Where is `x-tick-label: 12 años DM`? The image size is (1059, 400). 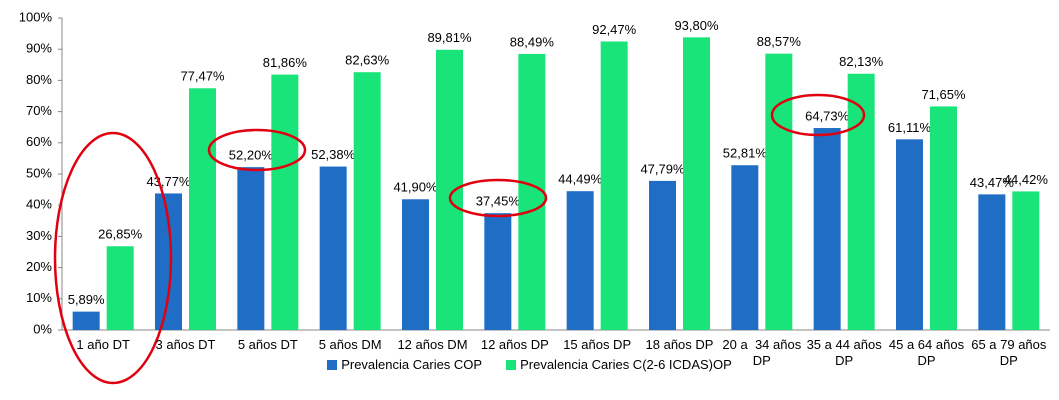
x-tick-label: 12 años DM is located at coordinates (432, 344).